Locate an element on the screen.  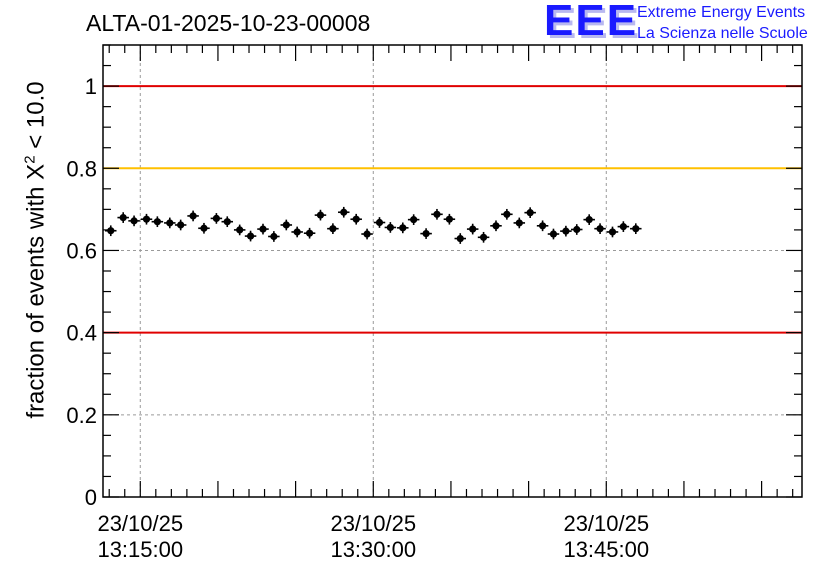
chart-title: ALTA-01-2025-10-23-00008 is located at coordinates (228, 23).